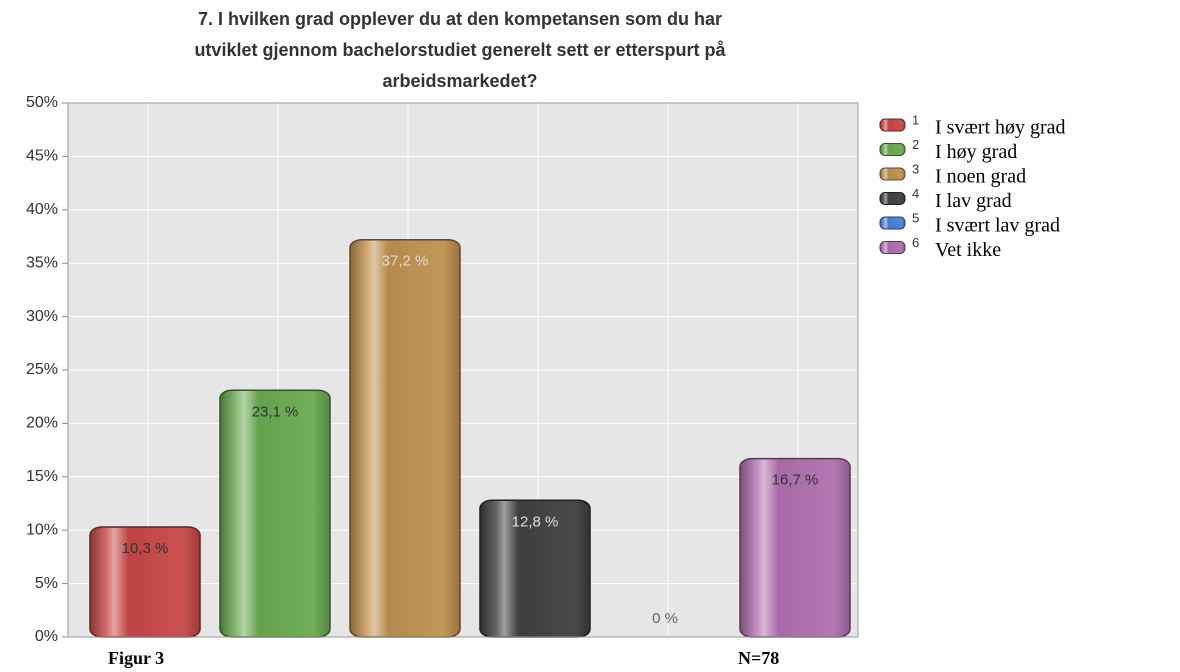  What do you see at coordinates (405, 261) in the screenshot?
I see `value-label: 37,2 %` at bounding box center [405, 261].